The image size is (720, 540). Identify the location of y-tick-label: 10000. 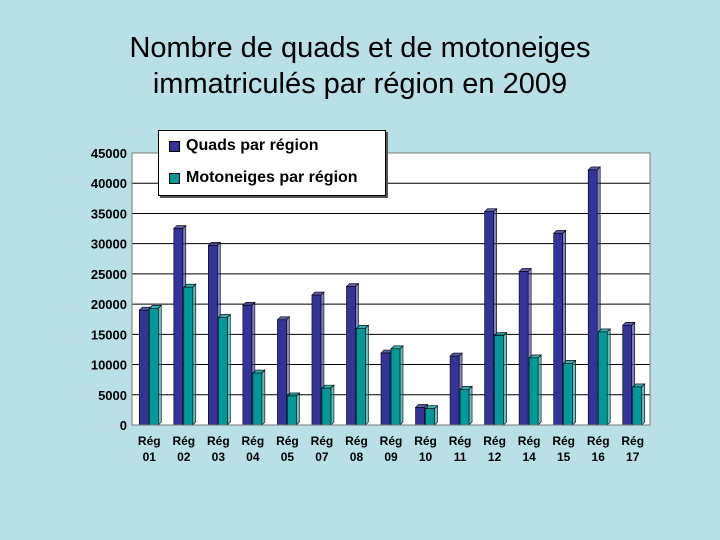
(109, 365).